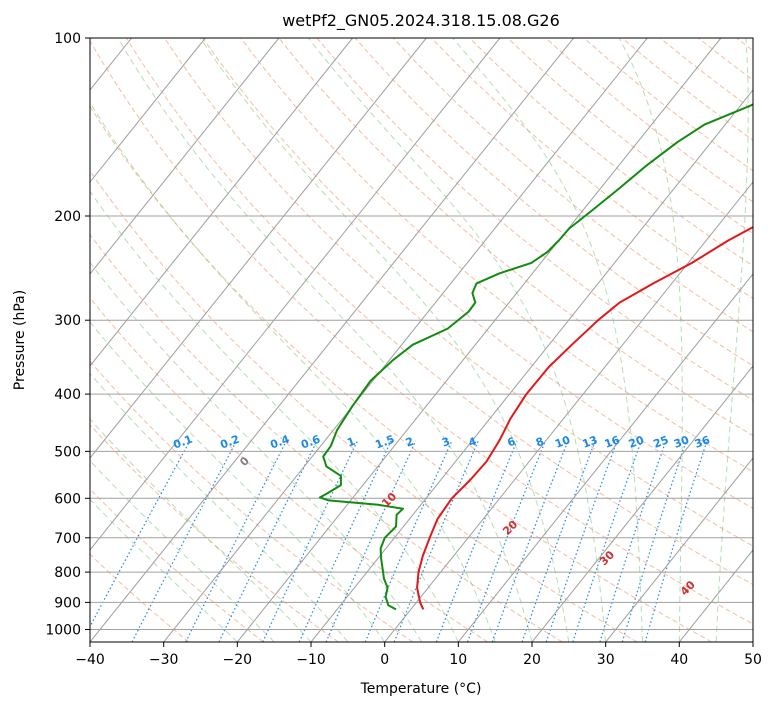 Image resolution: width=775 pixels, height=708 pixels. What do you see at coordinates (421, 689) in the screenshot?
I see `x-axis-label: Temperature (°C)` at bounding box center [421, 689].